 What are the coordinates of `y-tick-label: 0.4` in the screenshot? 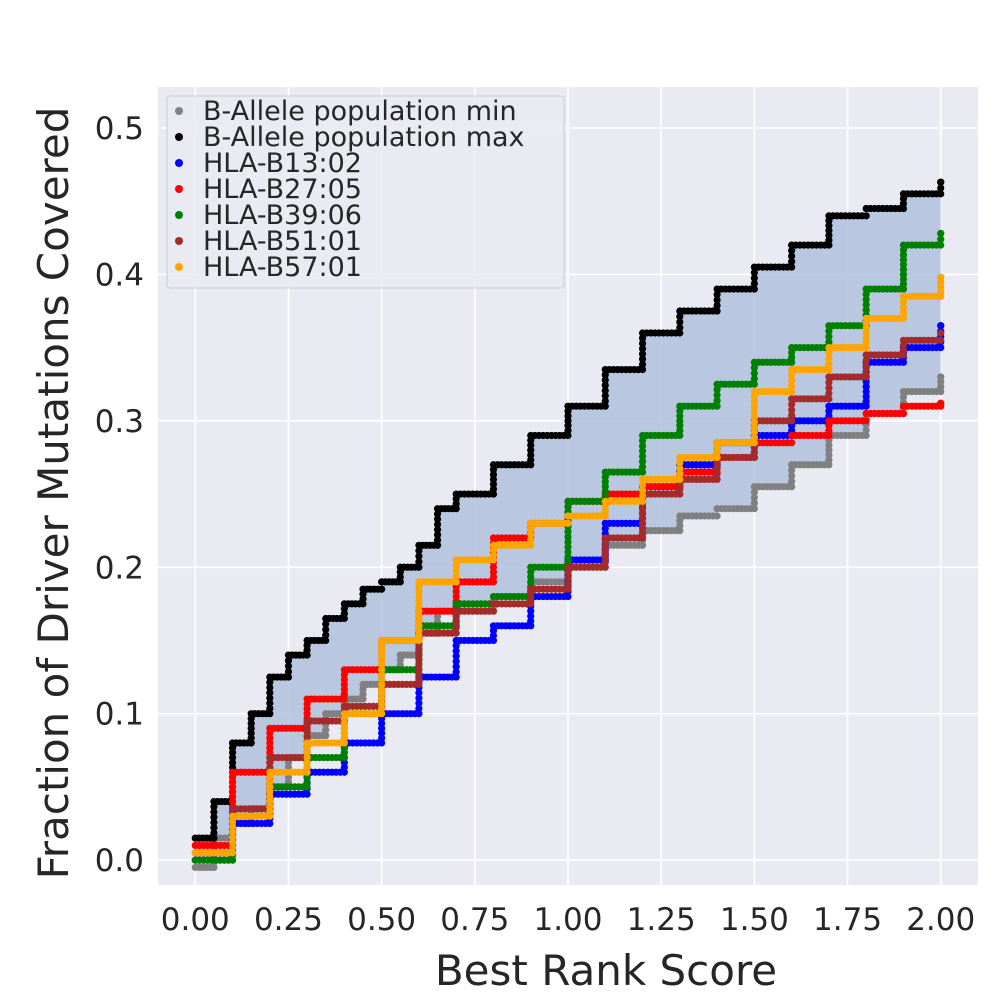 It's located at (119, 275).